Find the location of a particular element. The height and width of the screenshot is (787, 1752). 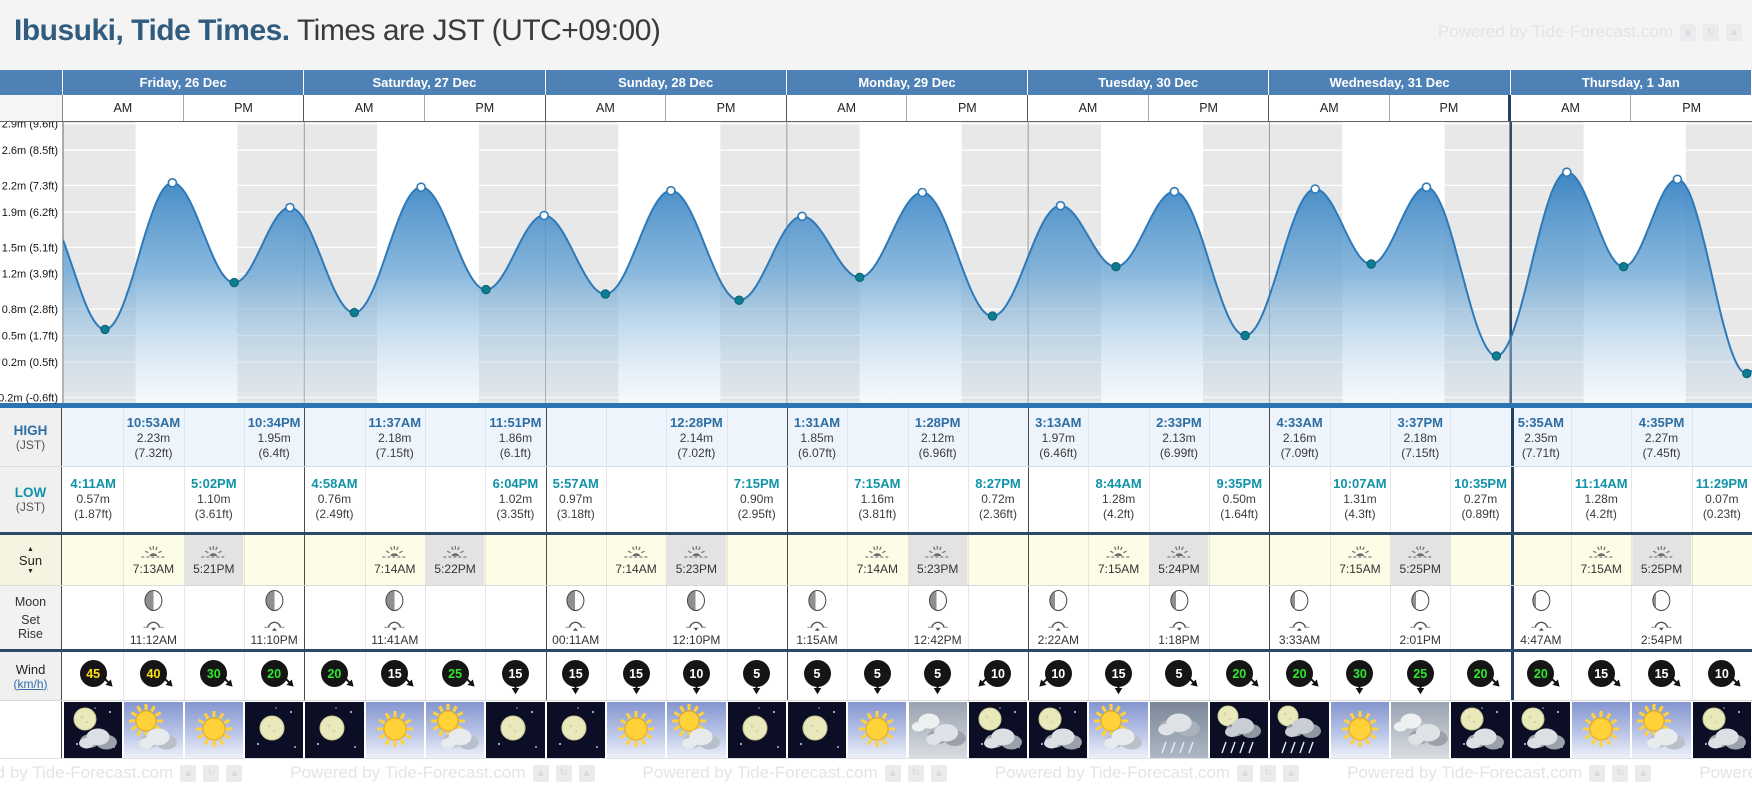

low-tide-height-m: 1.02m is located at coordinates (515, 499).